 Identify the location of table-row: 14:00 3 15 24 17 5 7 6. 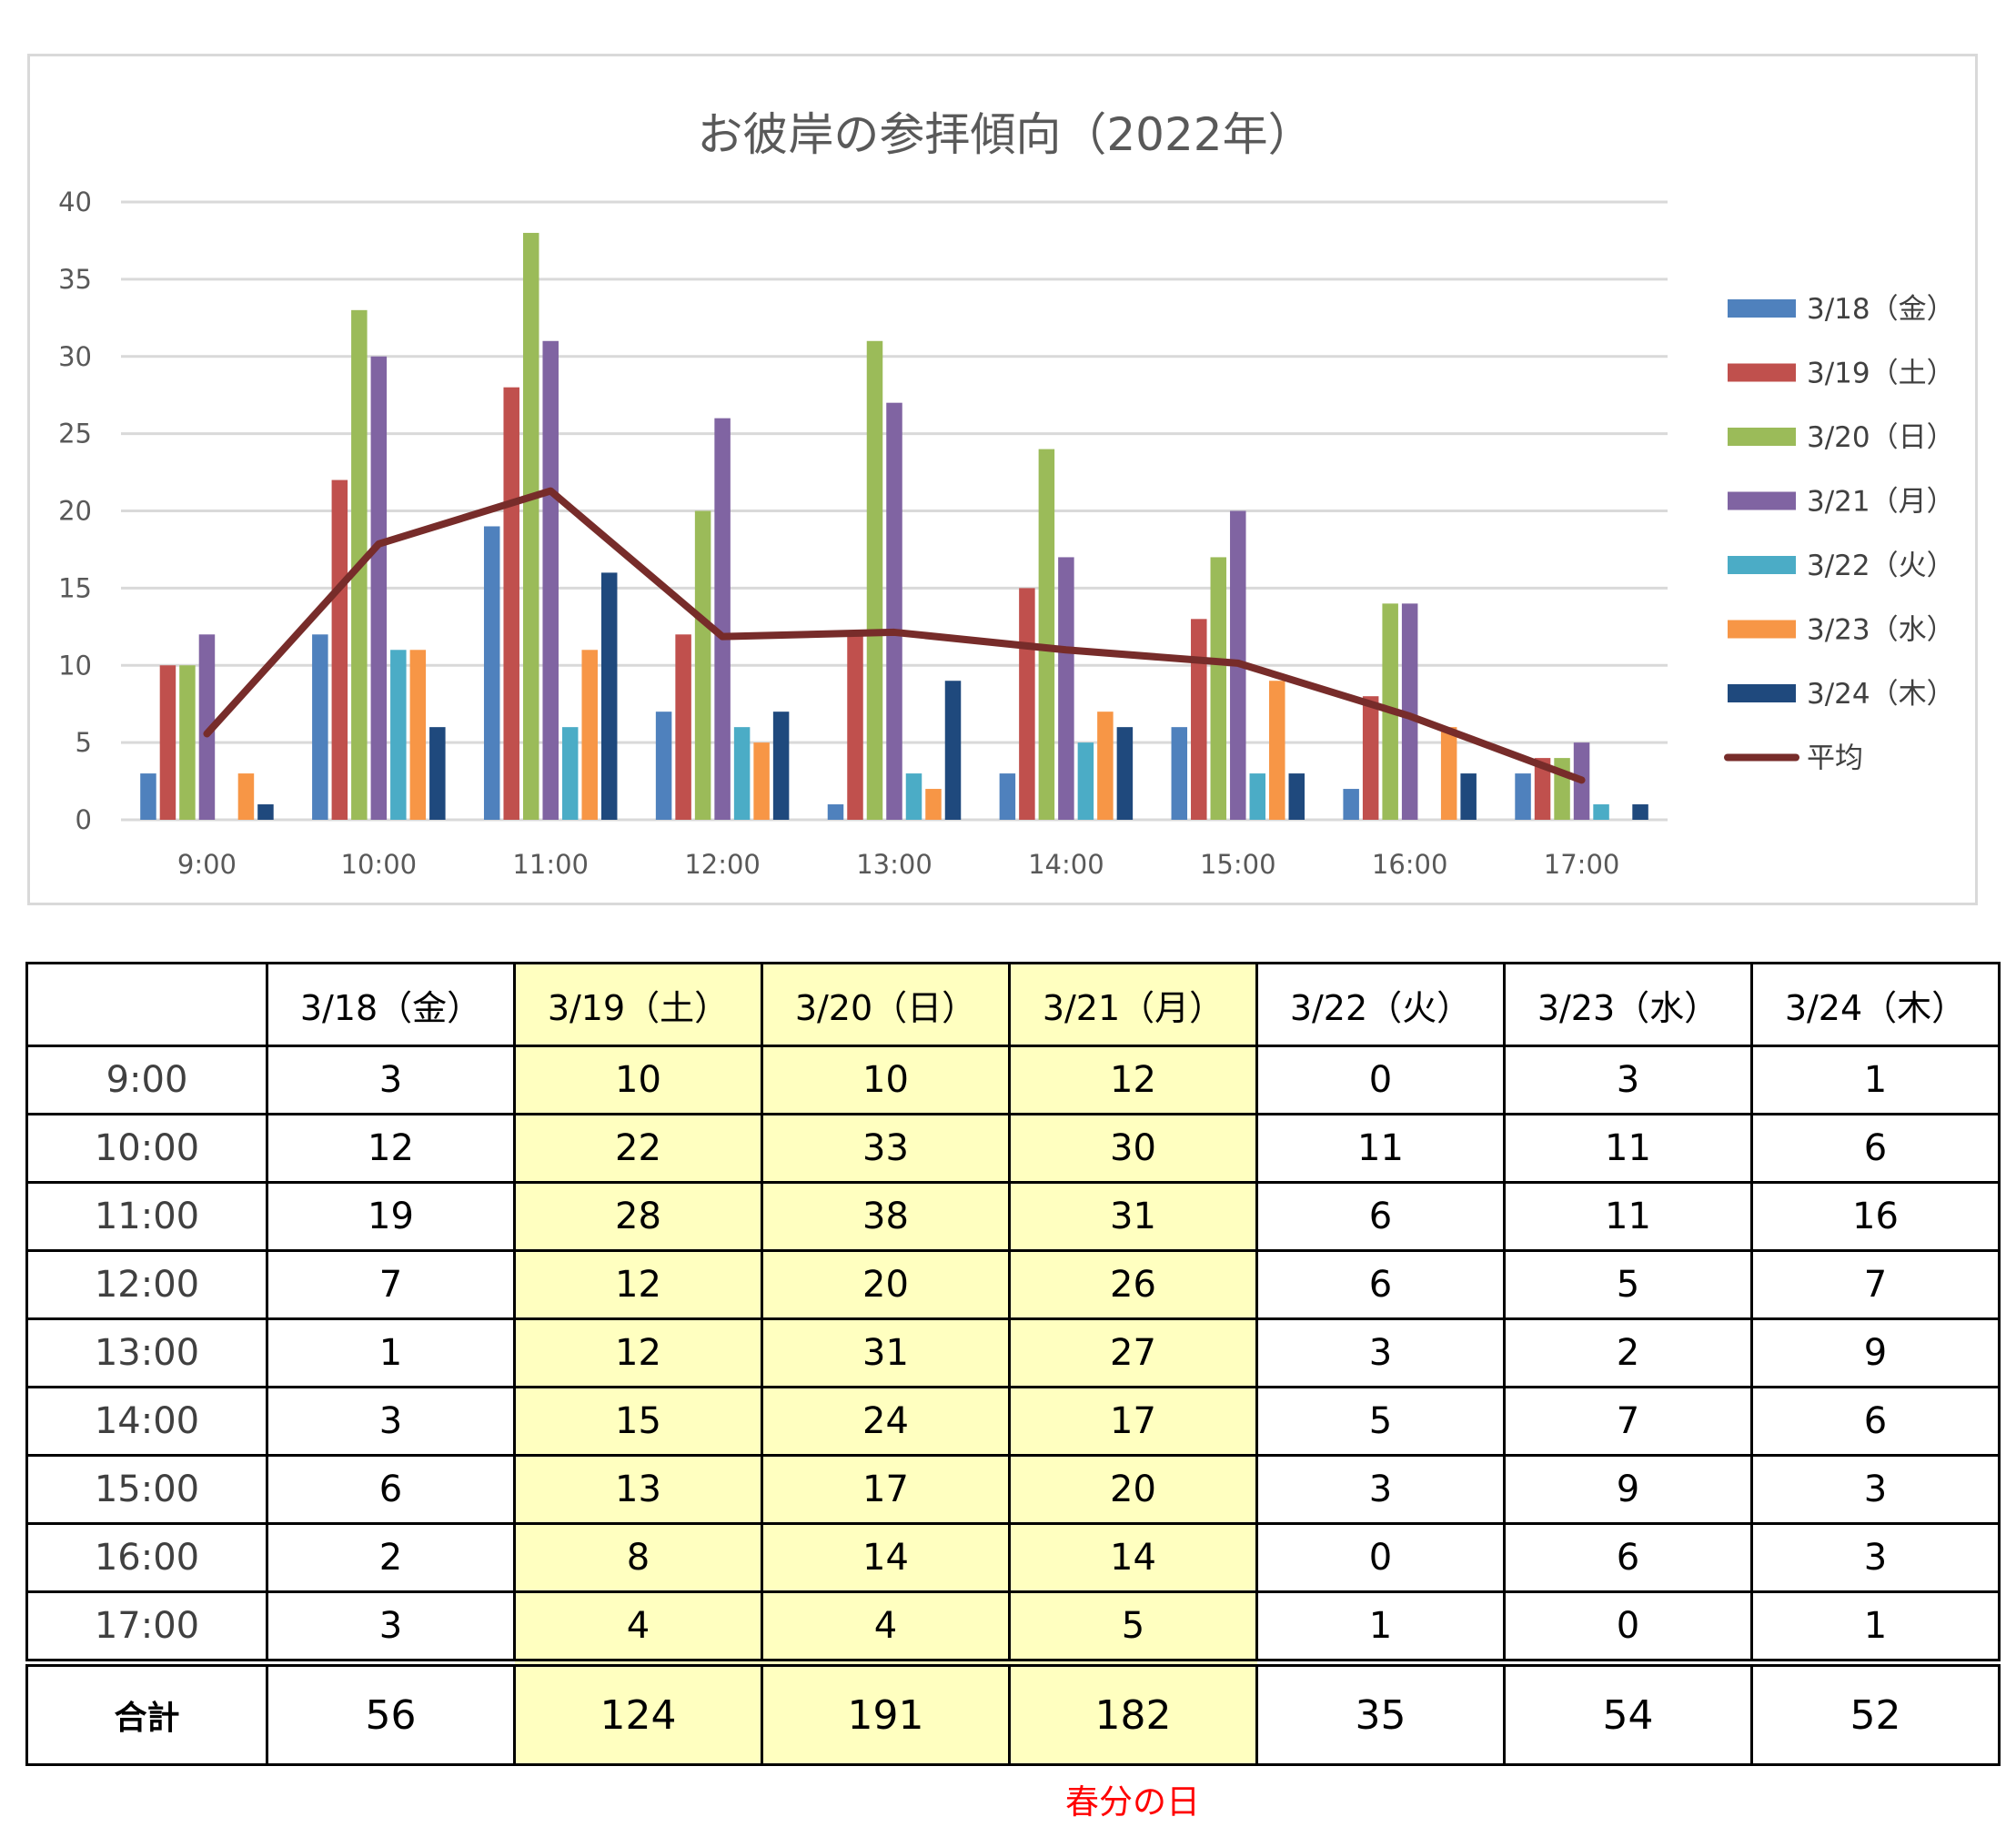
(1013, 1421).